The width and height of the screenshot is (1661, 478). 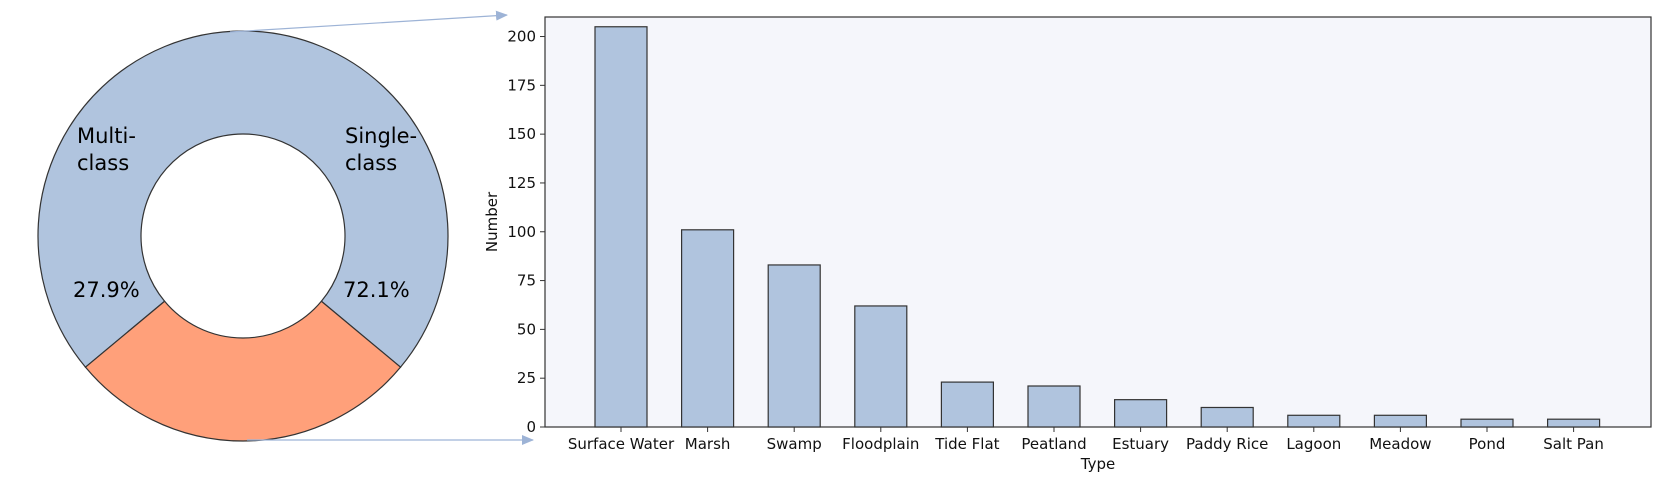 I want to click on y-axis-ticks: 0 25 50 75 100 125 150 175 200, so click(x=526, y=232).